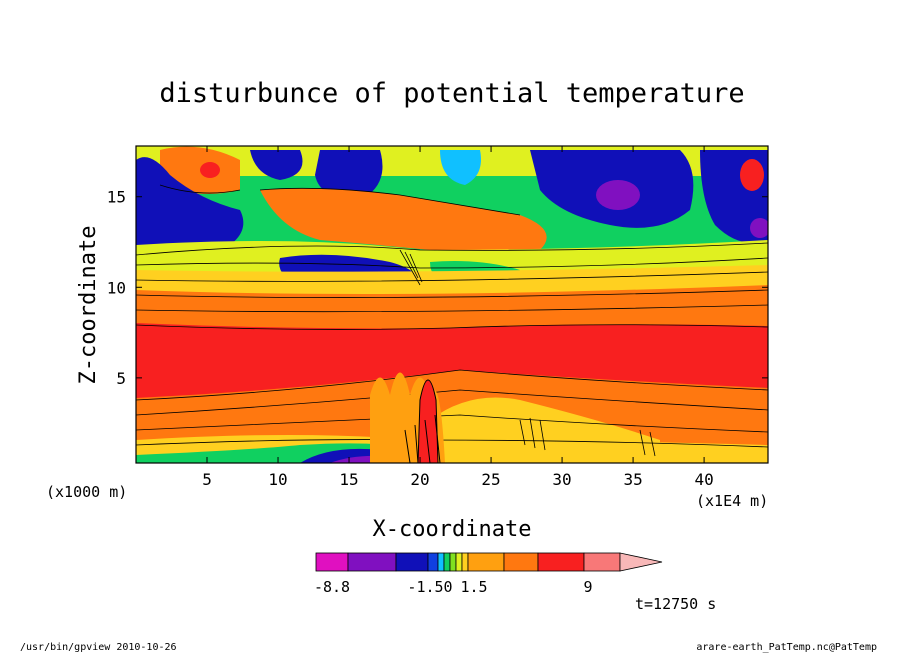 The image size is (904, 654). What do you see at coordinates (675, 604) in the screenshot?
I see `time-label: t=12750 s` at bounding box center [675, 604].